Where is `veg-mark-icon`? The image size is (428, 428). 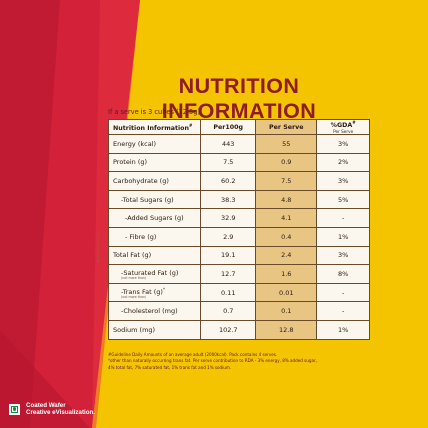 veg-mark-icon is located at coordinates (14, 409).